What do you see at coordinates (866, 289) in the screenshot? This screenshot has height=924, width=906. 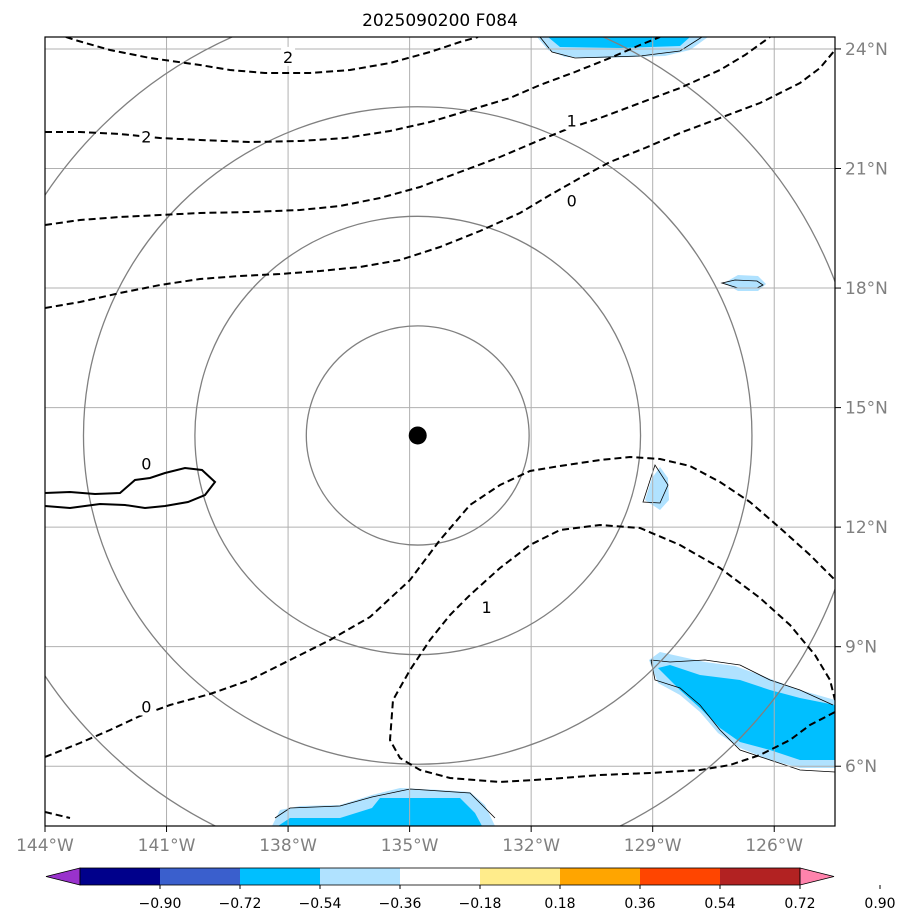 I see `lat-tick-label: 18°N` at bounding box center [866, 289].